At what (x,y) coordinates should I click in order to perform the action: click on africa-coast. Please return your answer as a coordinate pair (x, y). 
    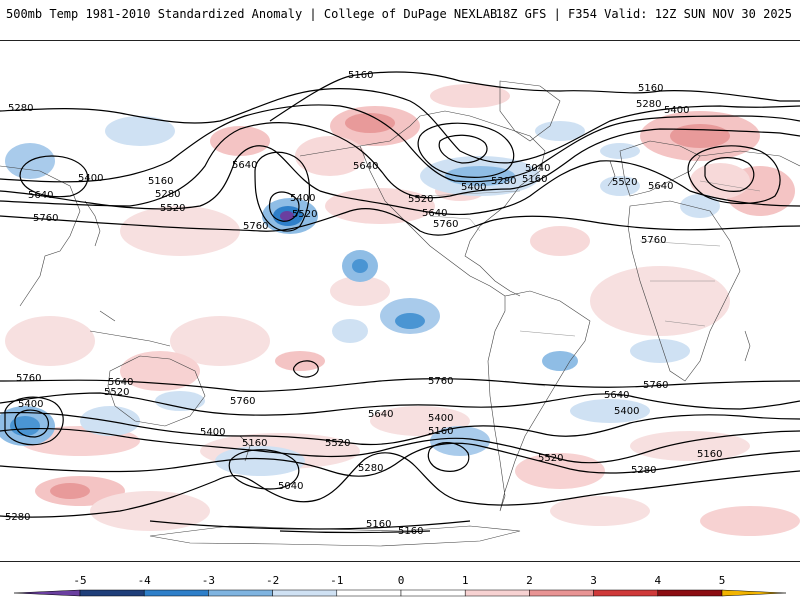
    Looking at the image, I should click on (684, 291).